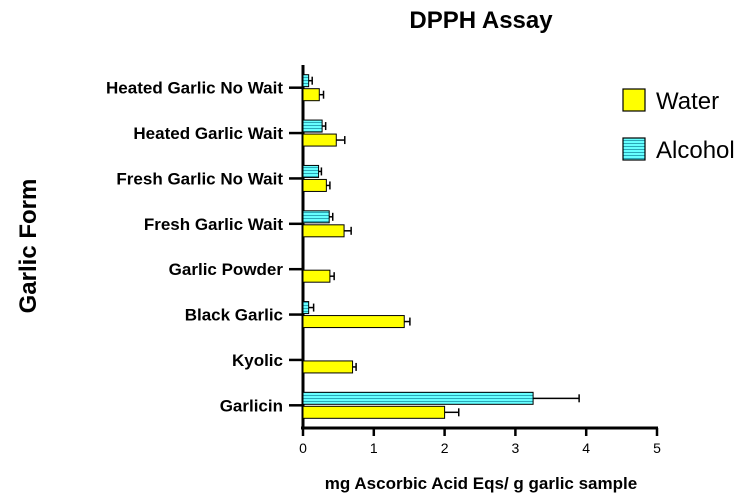 The height and width of the screenshot is (504, 747). What do you see at coordinates (303, 448) in the screenshot?
I see `x-tick-label: 0` at bounding box center [303, 448].